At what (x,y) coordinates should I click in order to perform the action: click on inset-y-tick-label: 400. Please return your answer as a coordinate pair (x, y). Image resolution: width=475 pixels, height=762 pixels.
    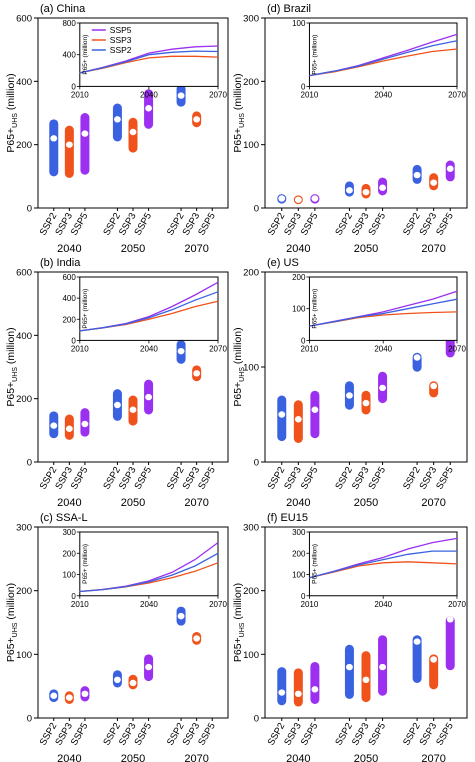
    Looking at the image, I should click on (69, 298).